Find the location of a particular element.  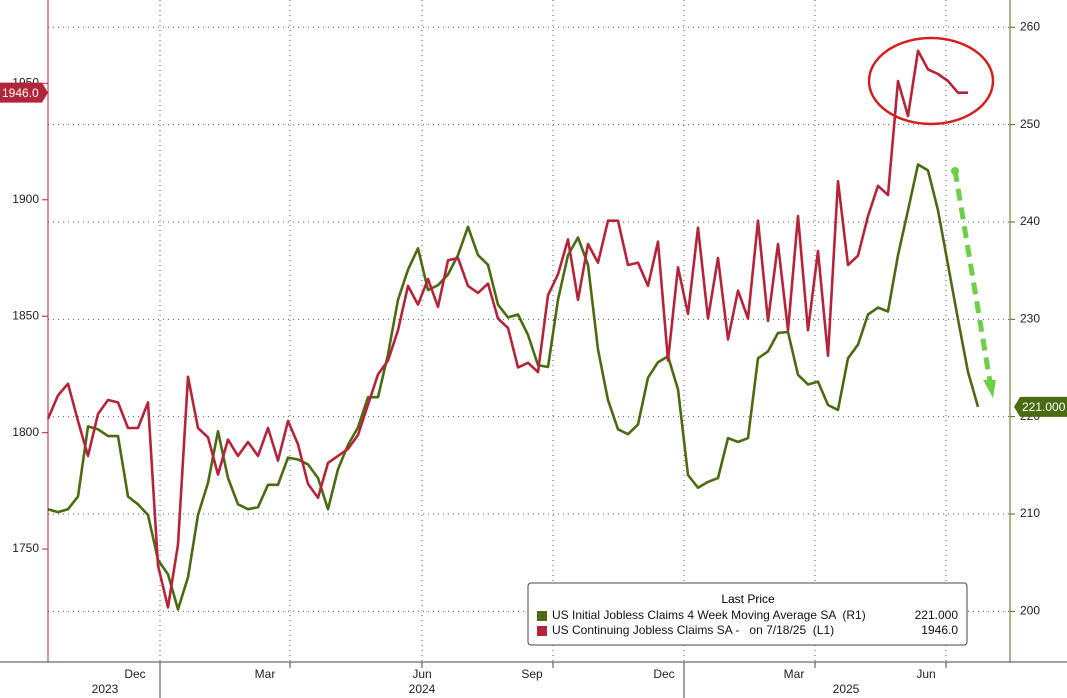

y-tick-label: 1750 is located at coordinates (25, 548).